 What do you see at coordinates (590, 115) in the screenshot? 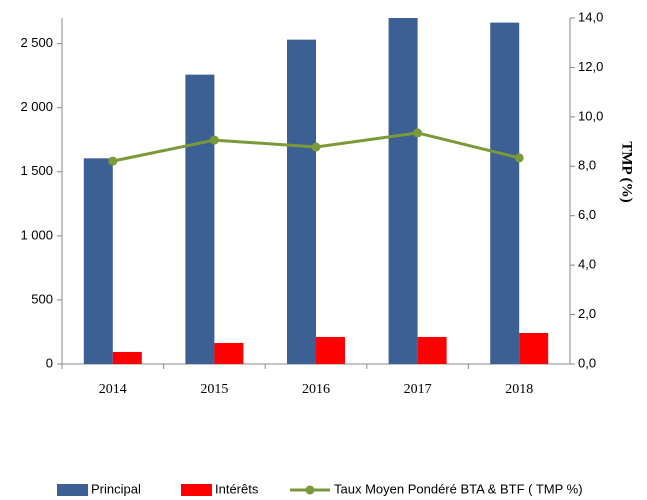
I see `y2-tick-label: 10,0` at bounding box center [590, 115].